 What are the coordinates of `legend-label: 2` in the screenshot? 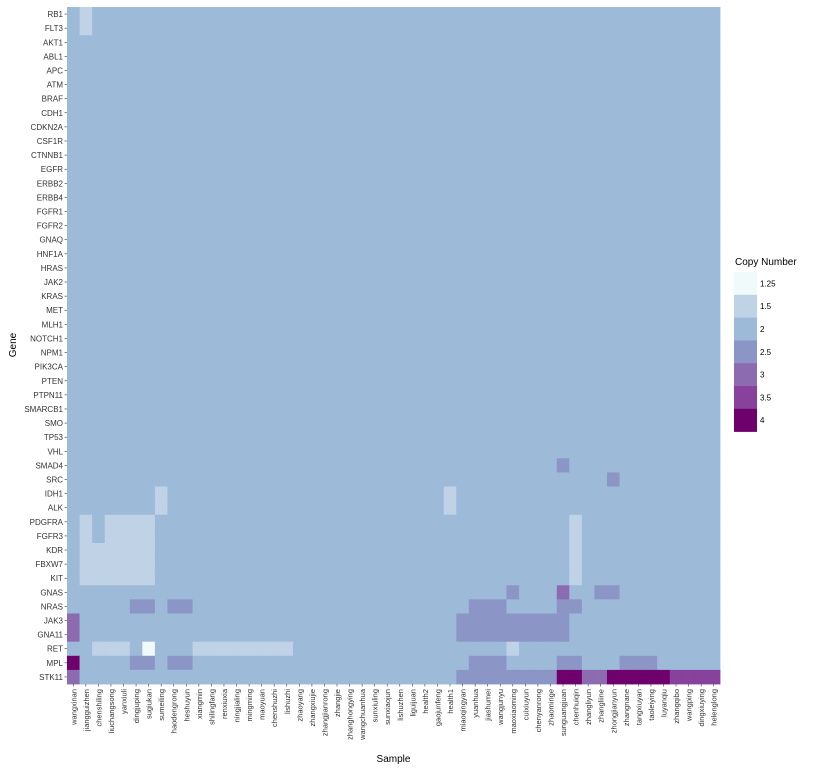 It's located at (762, 329).